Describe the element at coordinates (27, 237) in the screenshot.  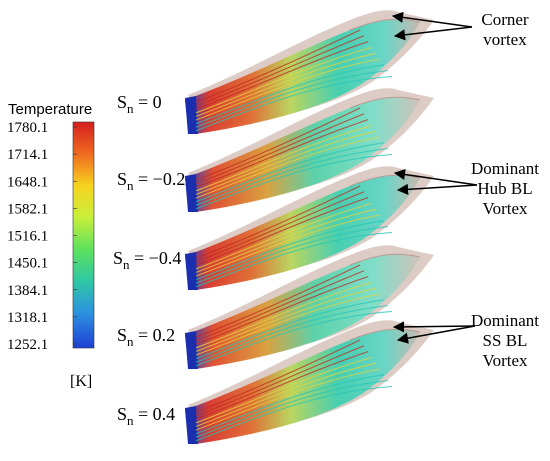
I see `colorbar-tick-label: 1516.1` at that location.